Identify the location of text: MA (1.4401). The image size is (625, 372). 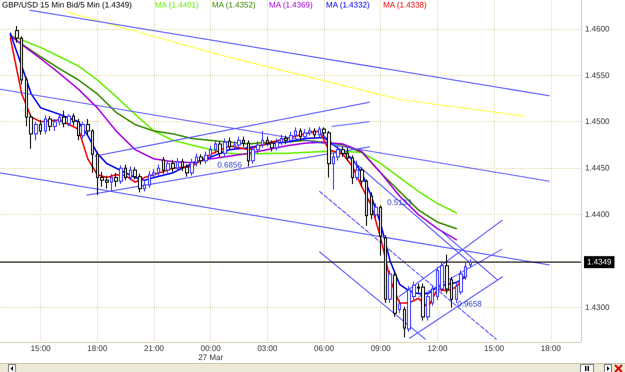
(177, 5).